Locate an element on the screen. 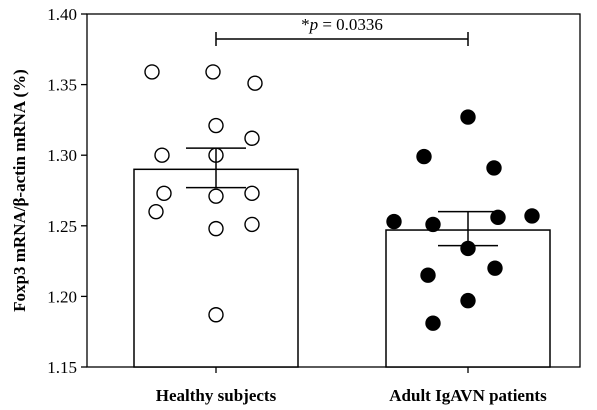 The width and height of the screenshot is (597, 410). x-tick-label: Healthy subjects is located at coordinates (216, 395).